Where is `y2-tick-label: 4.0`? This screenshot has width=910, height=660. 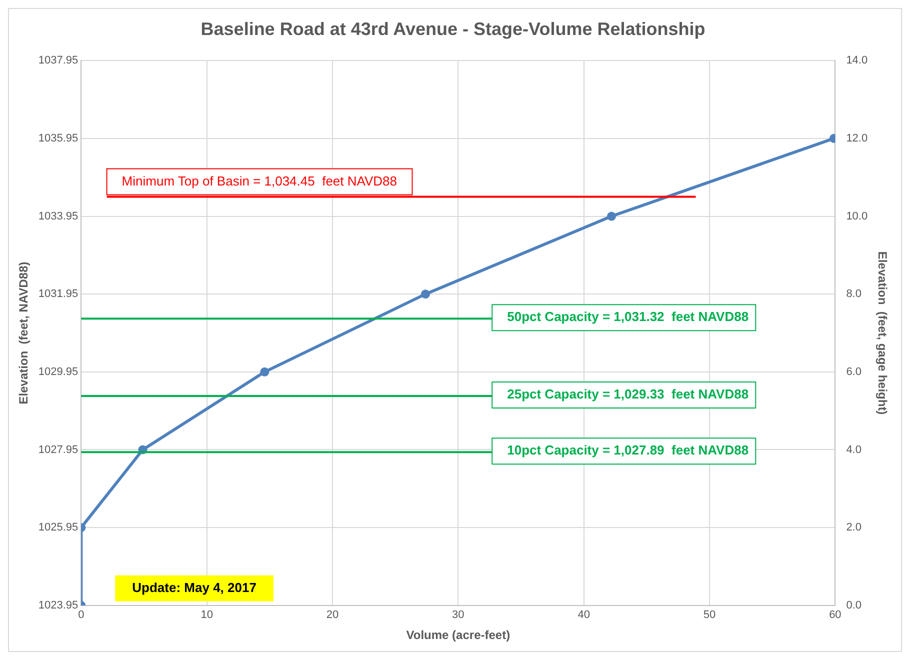
y2-tick-label: 4.0 is located at coordinates (854, 450).